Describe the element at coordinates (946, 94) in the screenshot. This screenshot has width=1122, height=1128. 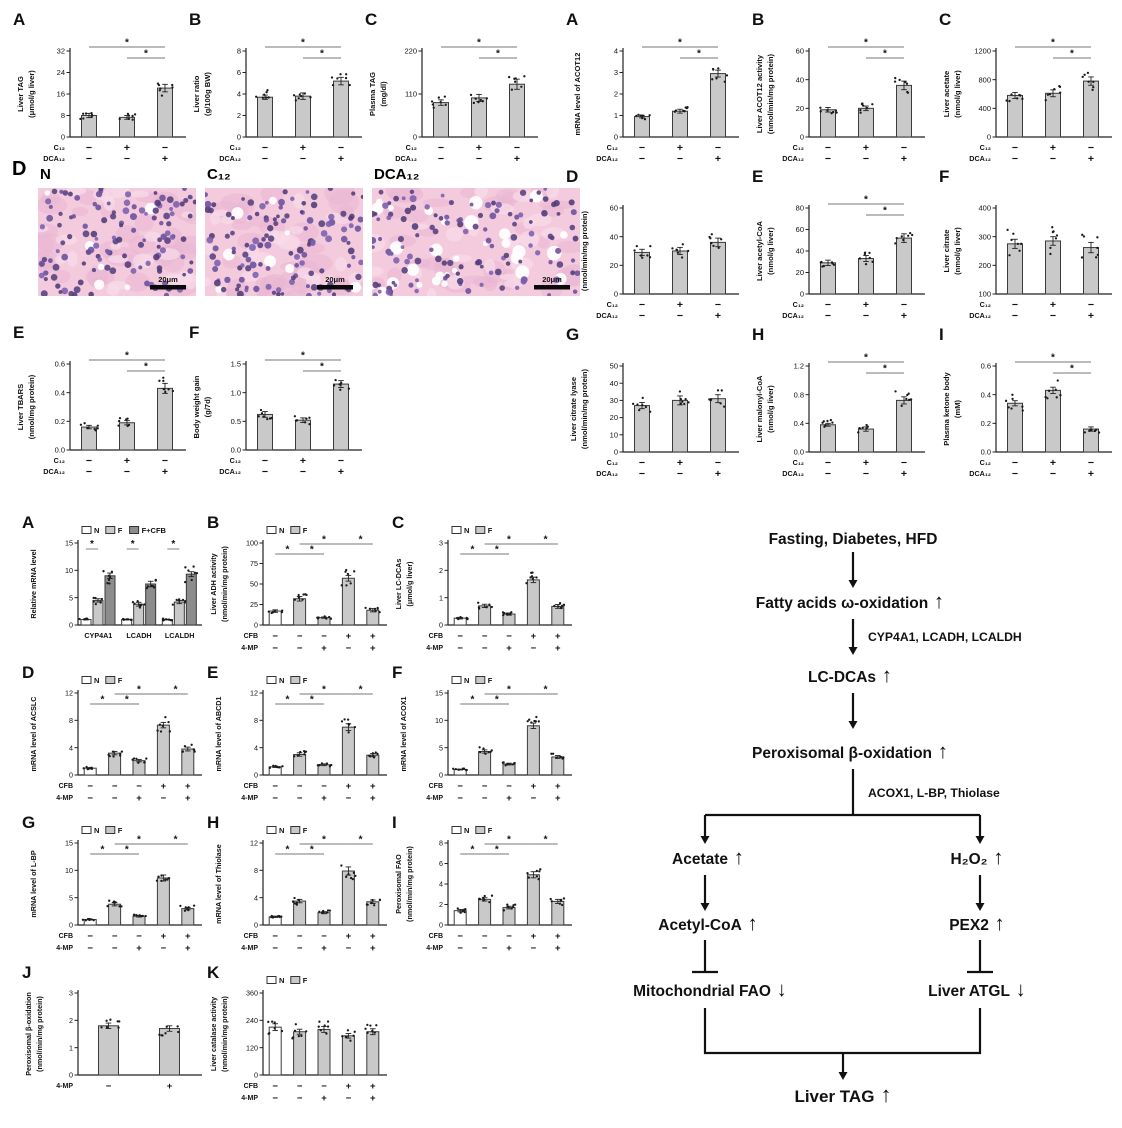
I see `y-axis-title: Liver acetate` at that location.